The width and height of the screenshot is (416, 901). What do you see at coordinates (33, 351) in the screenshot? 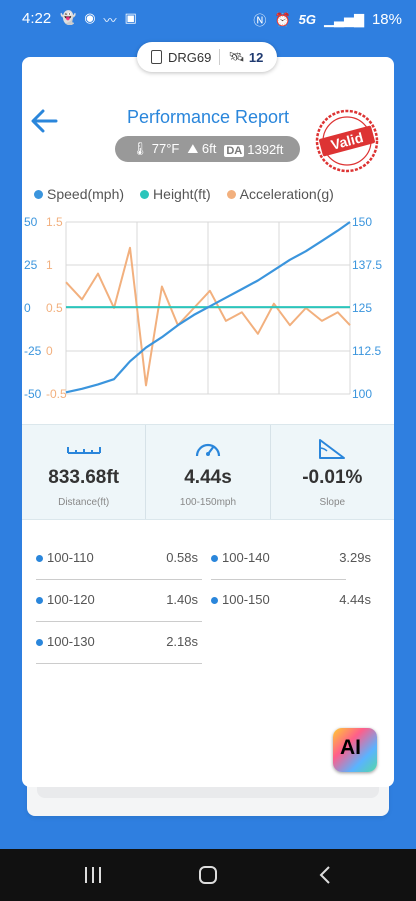
I see `tick-label-height: -25` at bounding box center [33, 351].